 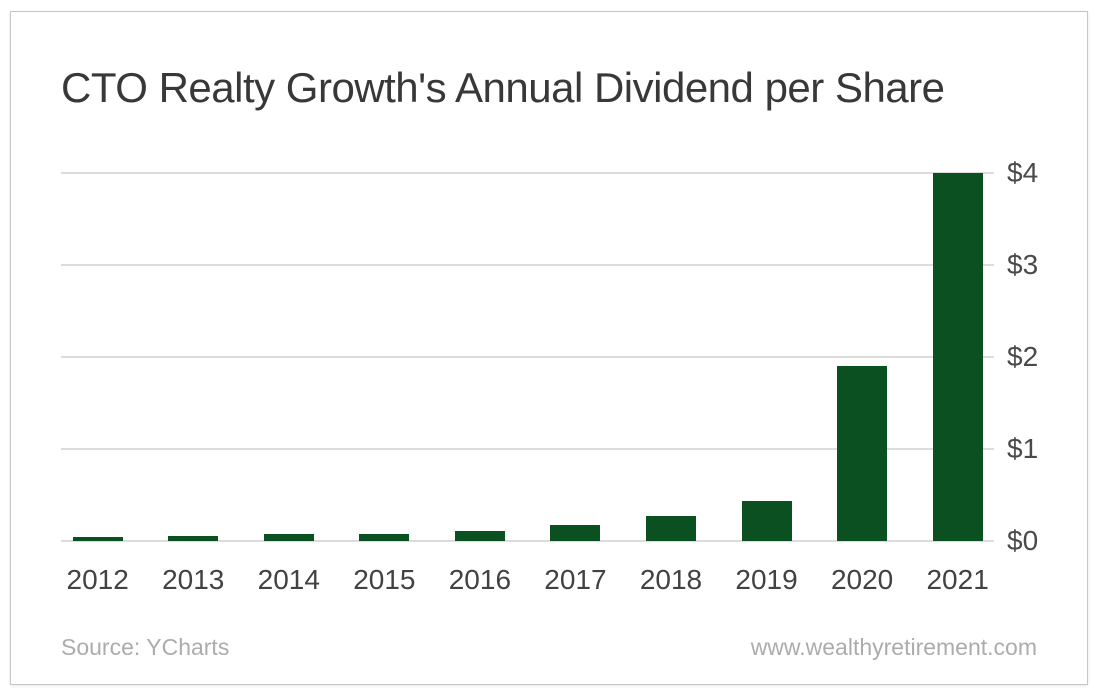 What do you see at coordinates (862, 579) in the screenshot?
I see `x-tick-label-2020: 2020` at bounding box center [862, 579].